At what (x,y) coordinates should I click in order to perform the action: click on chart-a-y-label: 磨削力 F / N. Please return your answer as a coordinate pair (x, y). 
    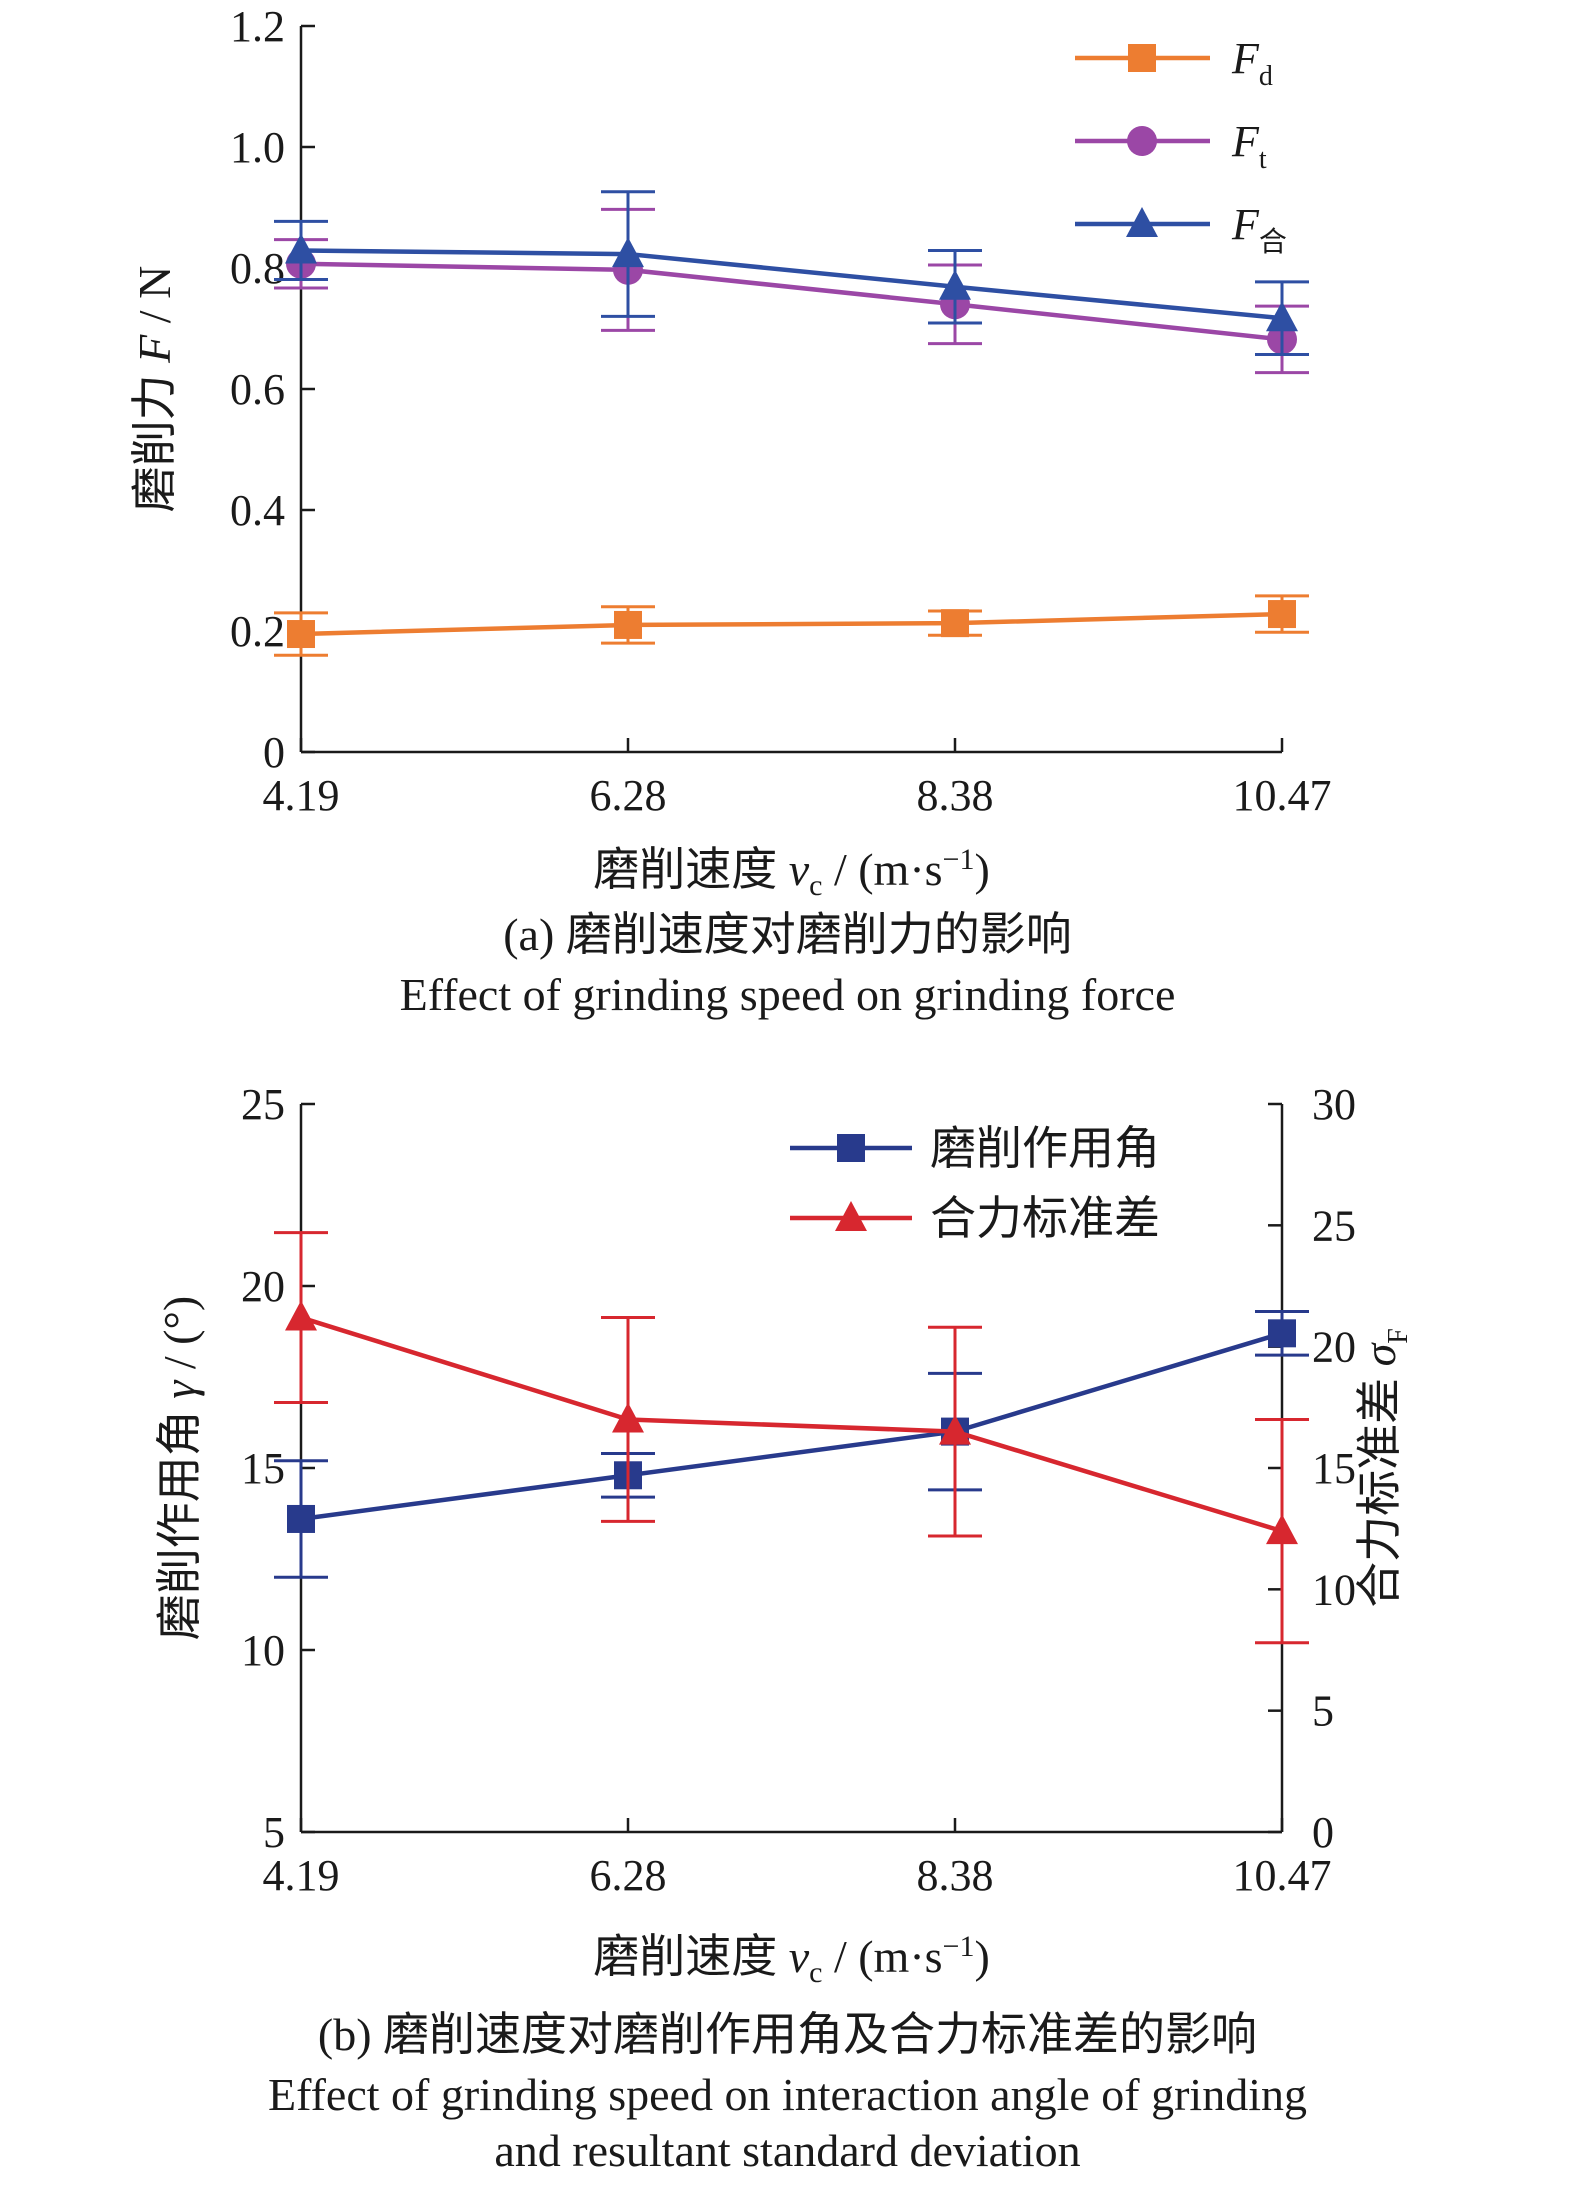
    Looking at the image, I should click on (154, 389).